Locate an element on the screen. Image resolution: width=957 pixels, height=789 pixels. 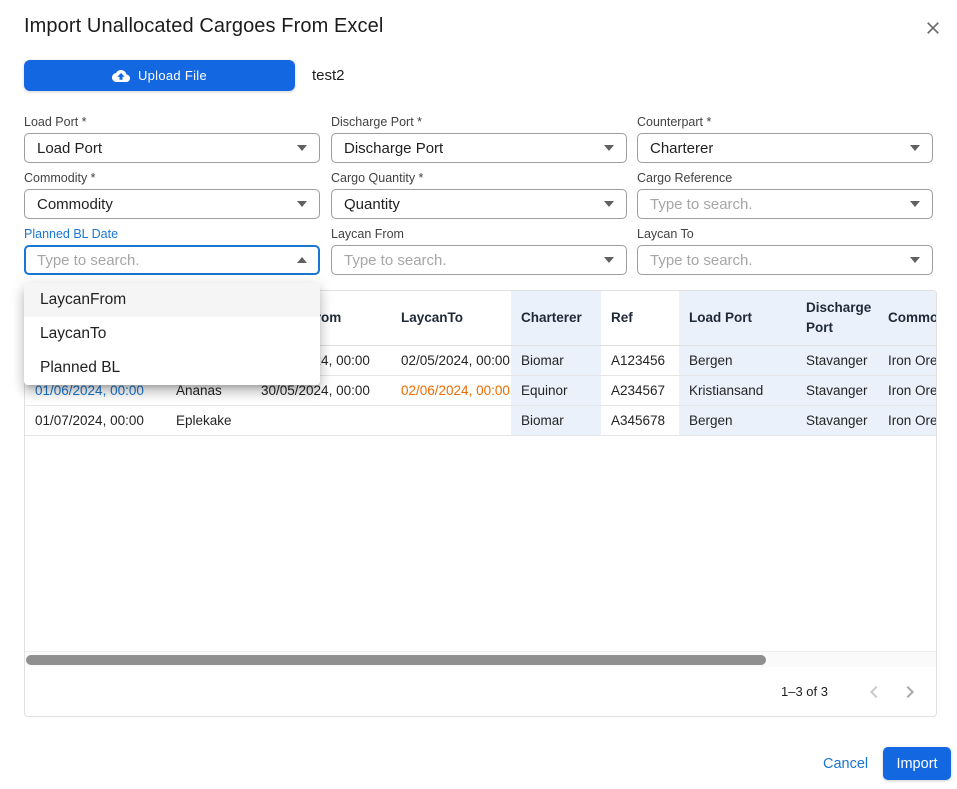
field-laycan-to: Laycan To Type to search. is located at coordinates (785, 251).